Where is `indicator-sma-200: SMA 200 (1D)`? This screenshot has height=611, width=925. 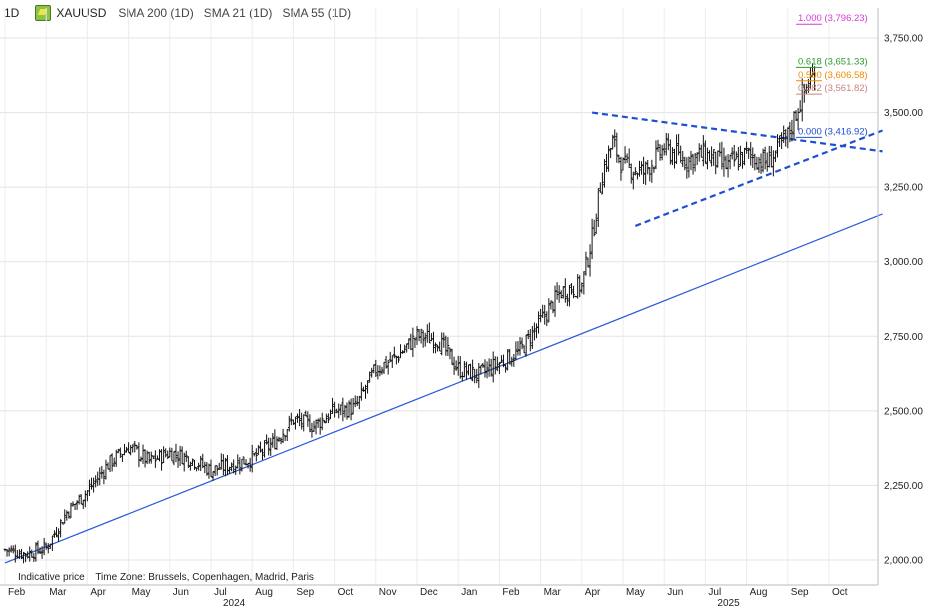
indicator-sma-200: SMA 200 (1D) is located at coordinates (156, 13).